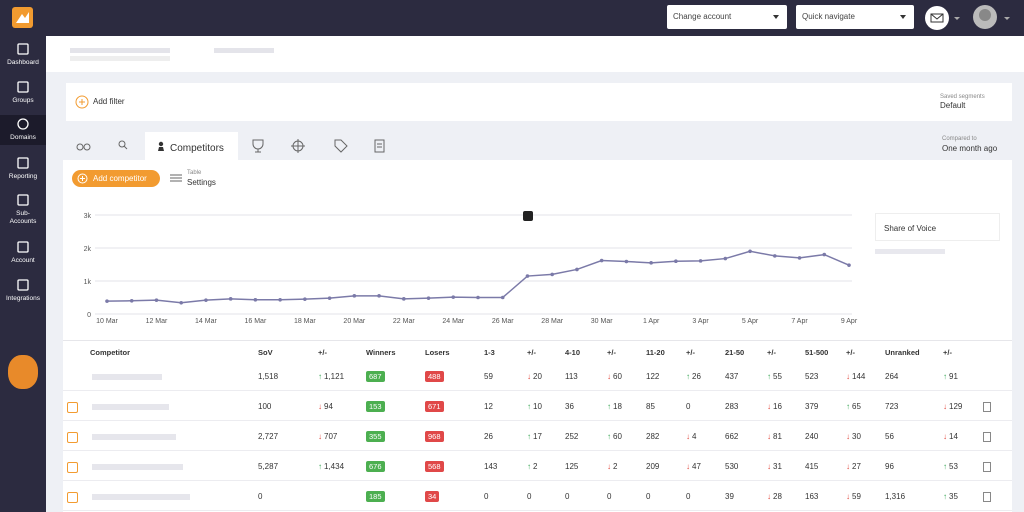  What do you see at coordinates (404, 321) in the screenshot?
I see `x-tick-label: 22 Mar` at bounding box center [404, 321].